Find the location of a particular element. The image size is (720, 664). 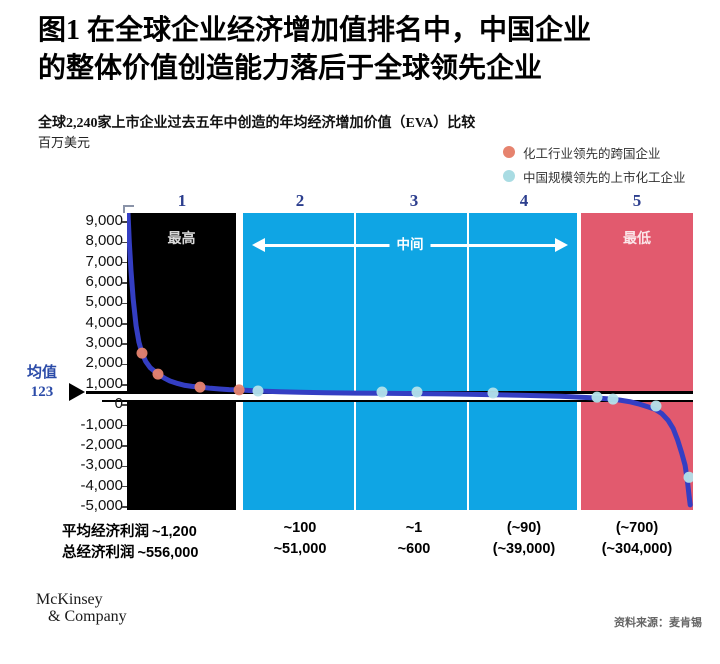

logo-line2: & Company is located at coordinates (87, 616).